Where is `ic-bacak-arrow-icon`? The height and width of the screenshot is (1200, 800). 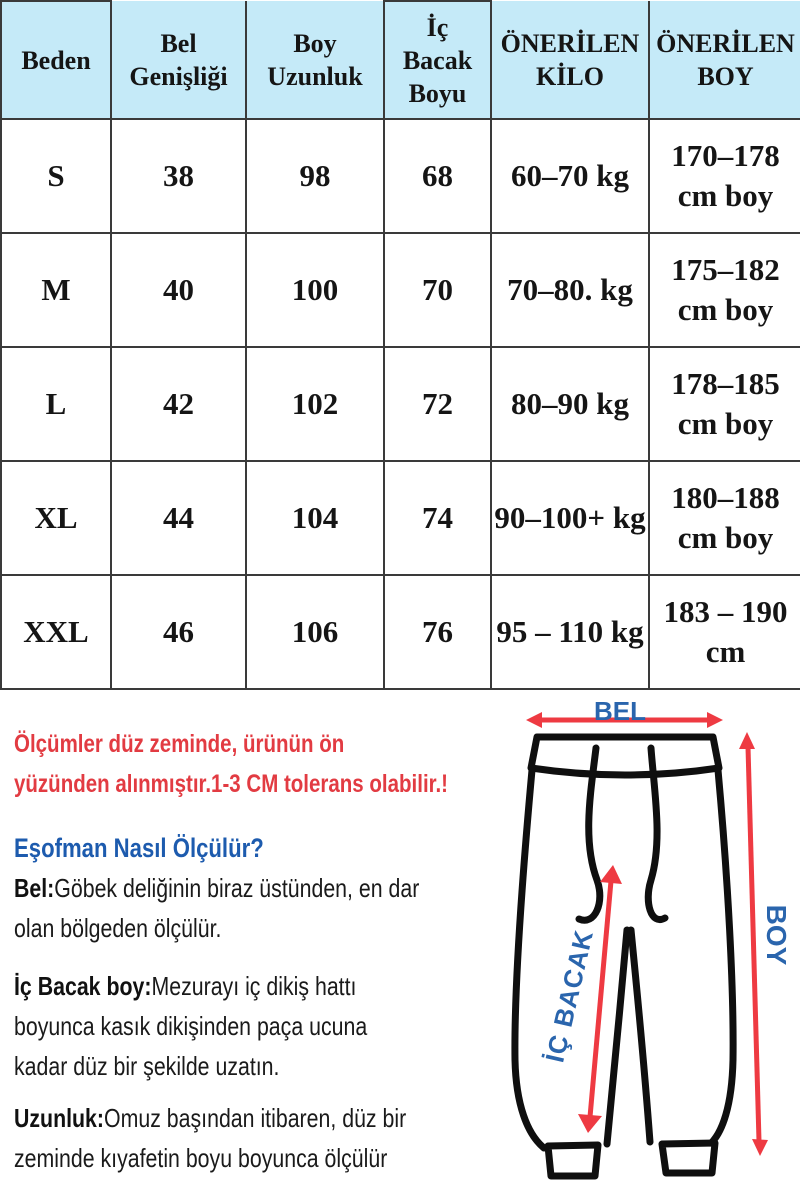
ic-bacak-arrow-icon is located at coordinates (600, 999).